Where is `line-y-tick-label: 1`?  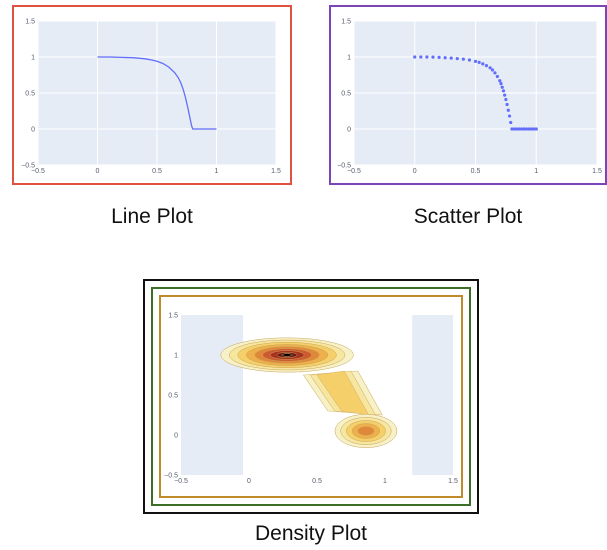
line-y-tick-label: 1 is located at coordinates (33, 58).